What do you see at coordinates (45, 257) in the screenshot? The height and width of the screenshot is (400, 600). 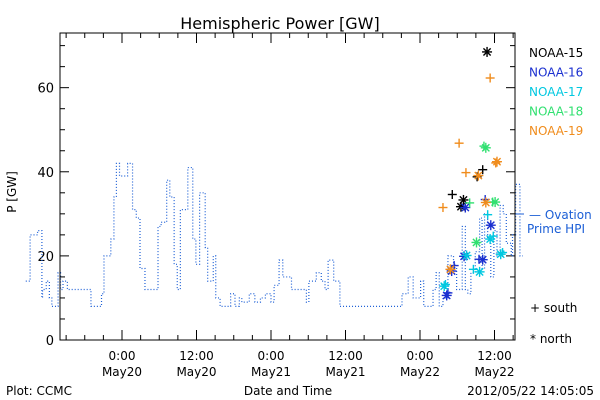 I see `y-tick-label: 20` at bounding box center [45, 257].